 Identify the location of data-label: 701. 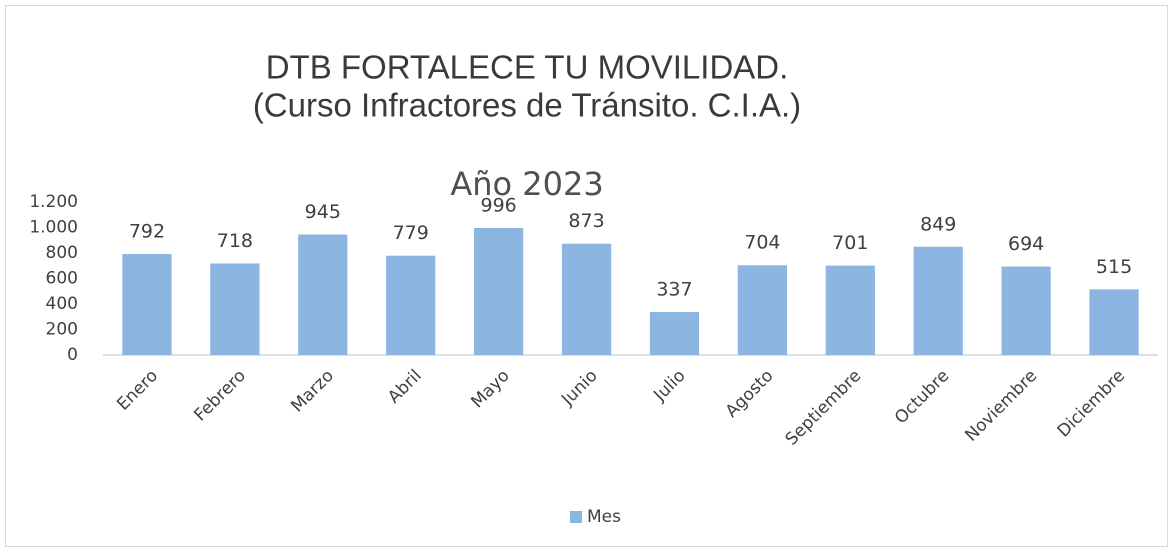
(850, 243).